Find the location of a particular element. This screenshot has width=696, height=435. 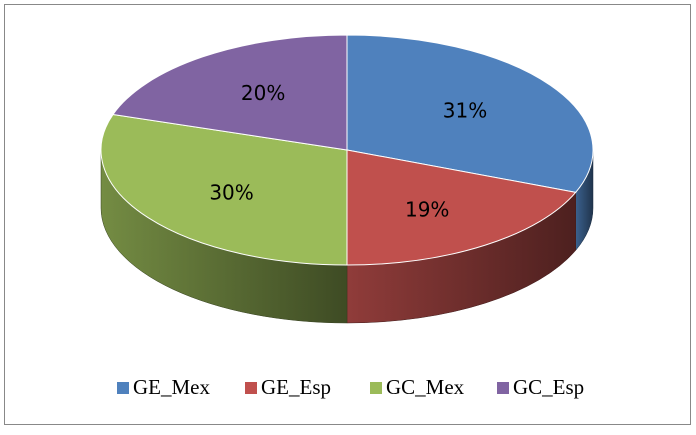

legend: GE_Mex GE_Esp GC_Mex GC_Esp is located at coordinates (350, 387).